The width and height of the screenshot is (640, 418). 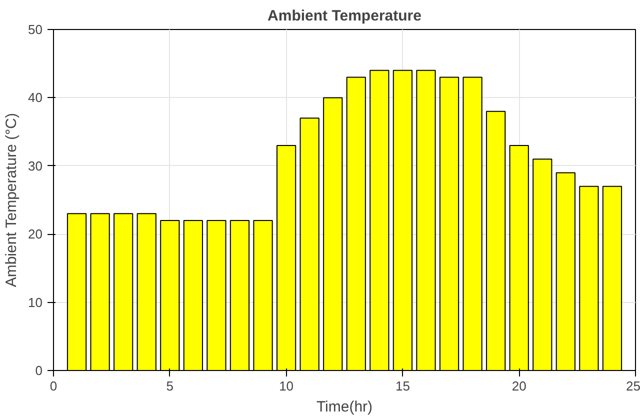 I want to click on x-tick-label: 5, so click(x=170, y=386).